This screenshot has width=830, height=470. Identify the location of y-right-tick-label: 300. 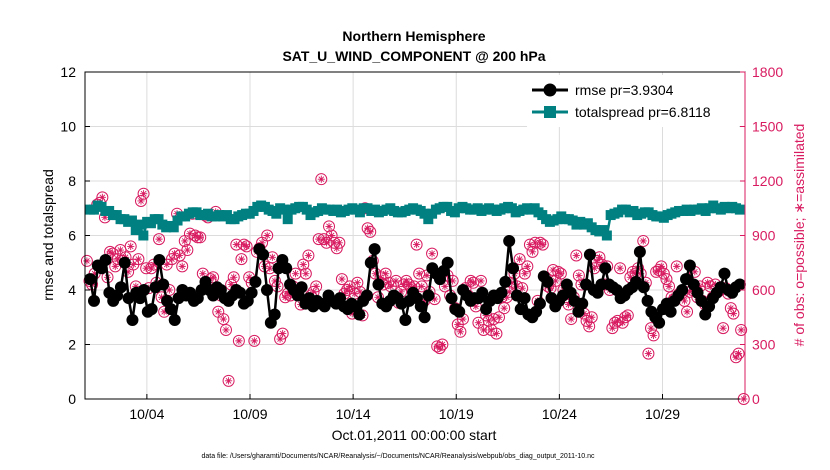
(764, 345).